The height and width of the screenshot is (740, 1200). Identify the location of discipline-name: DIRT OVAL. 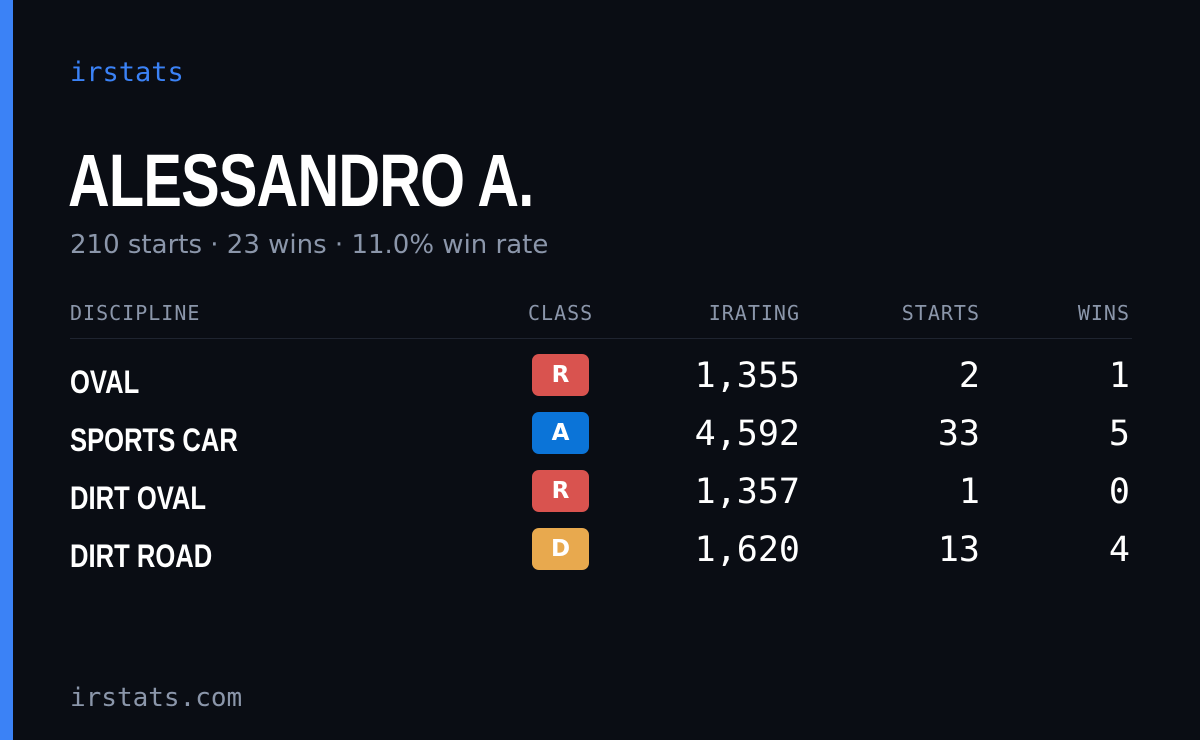
(138, 498).